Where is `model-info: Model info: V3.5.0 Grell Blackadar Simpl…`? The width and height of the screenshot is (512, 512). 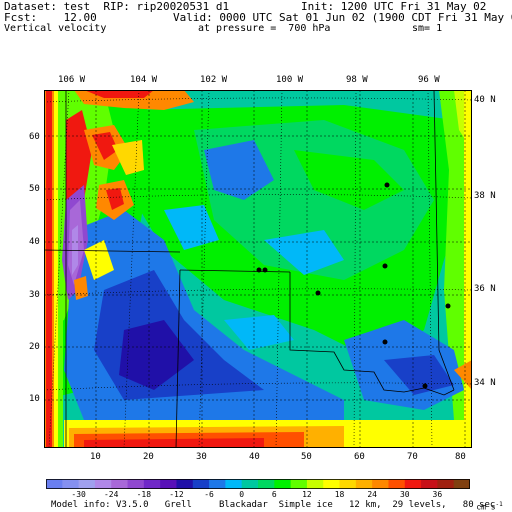
model-info: Model info: V3.5.0 Grell Blackadar Simpl… is located at coordinates (273, 505).